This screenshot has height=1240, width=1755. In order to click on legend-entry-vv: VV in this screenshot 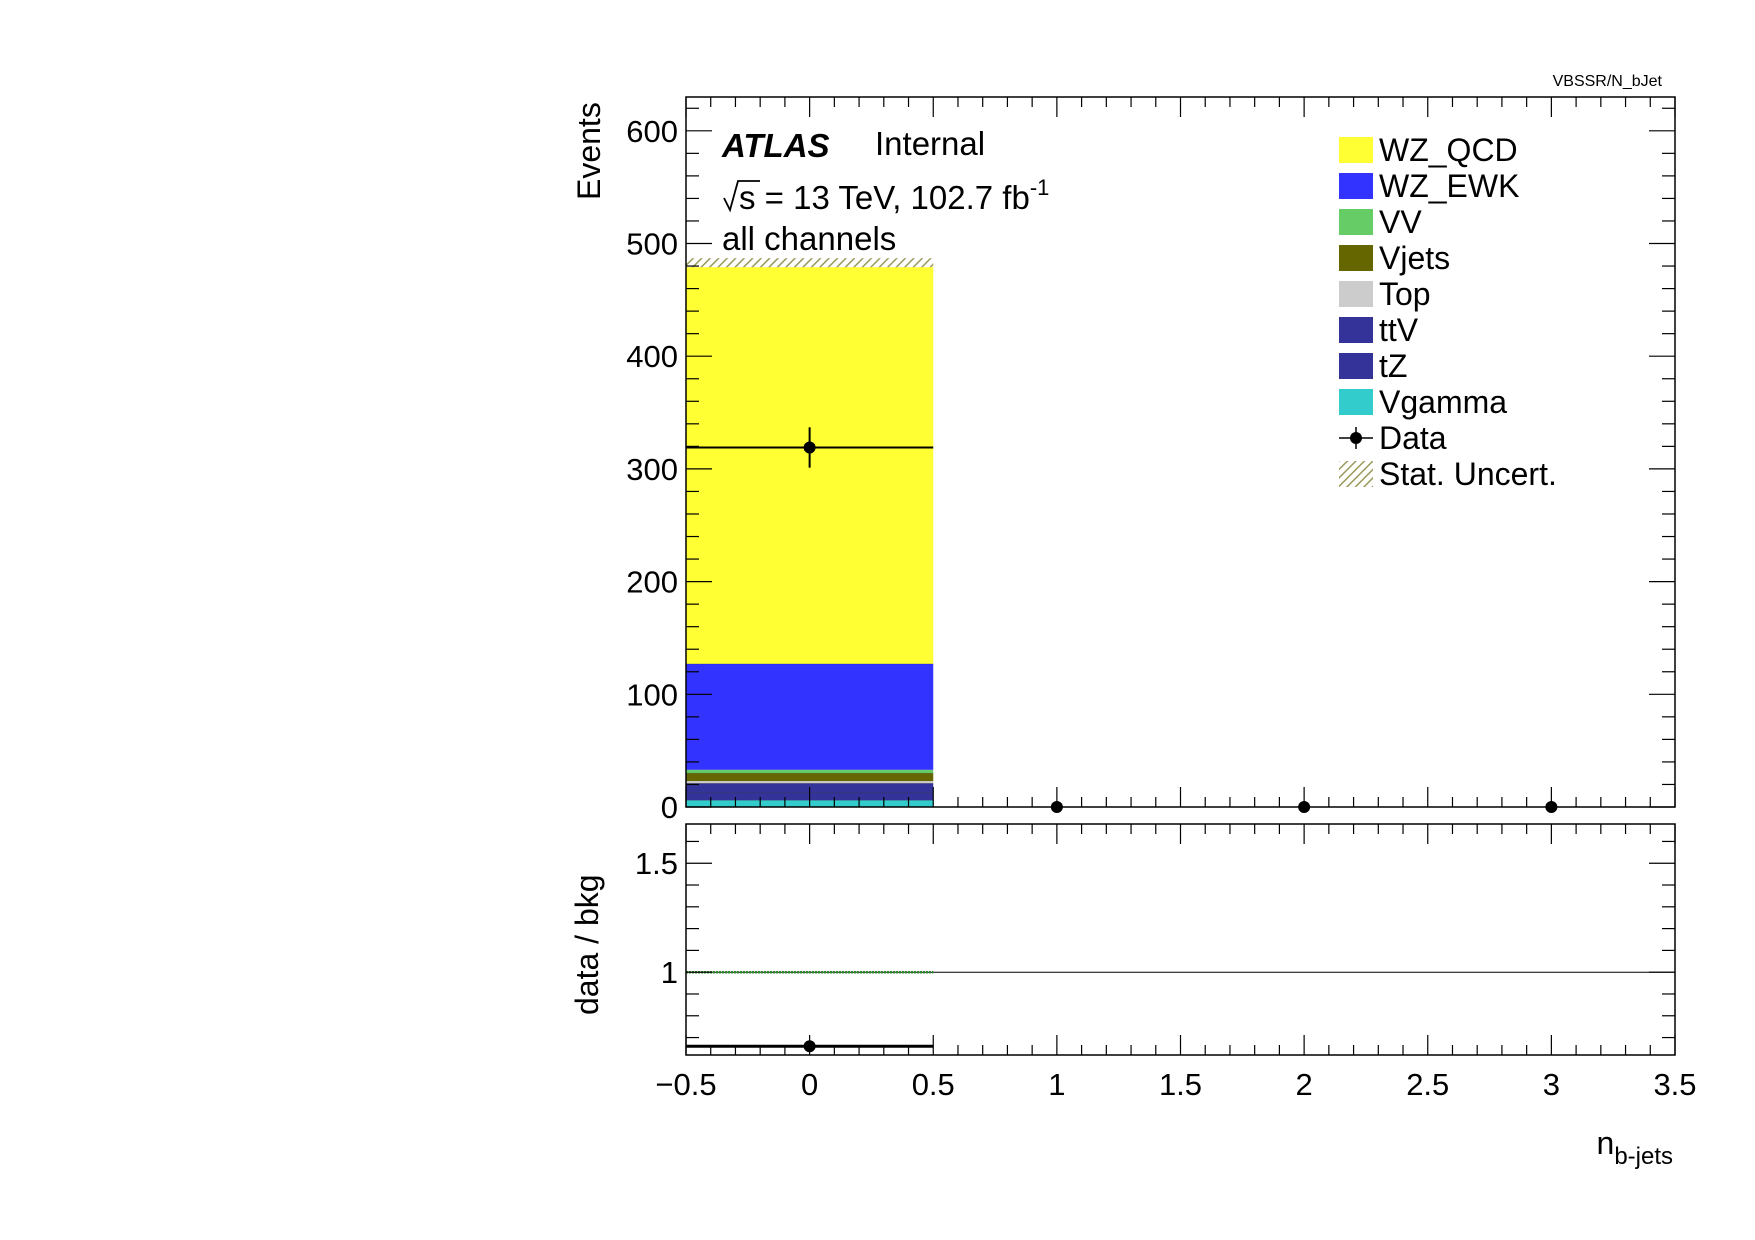, I will do `click(1380, 222)`.